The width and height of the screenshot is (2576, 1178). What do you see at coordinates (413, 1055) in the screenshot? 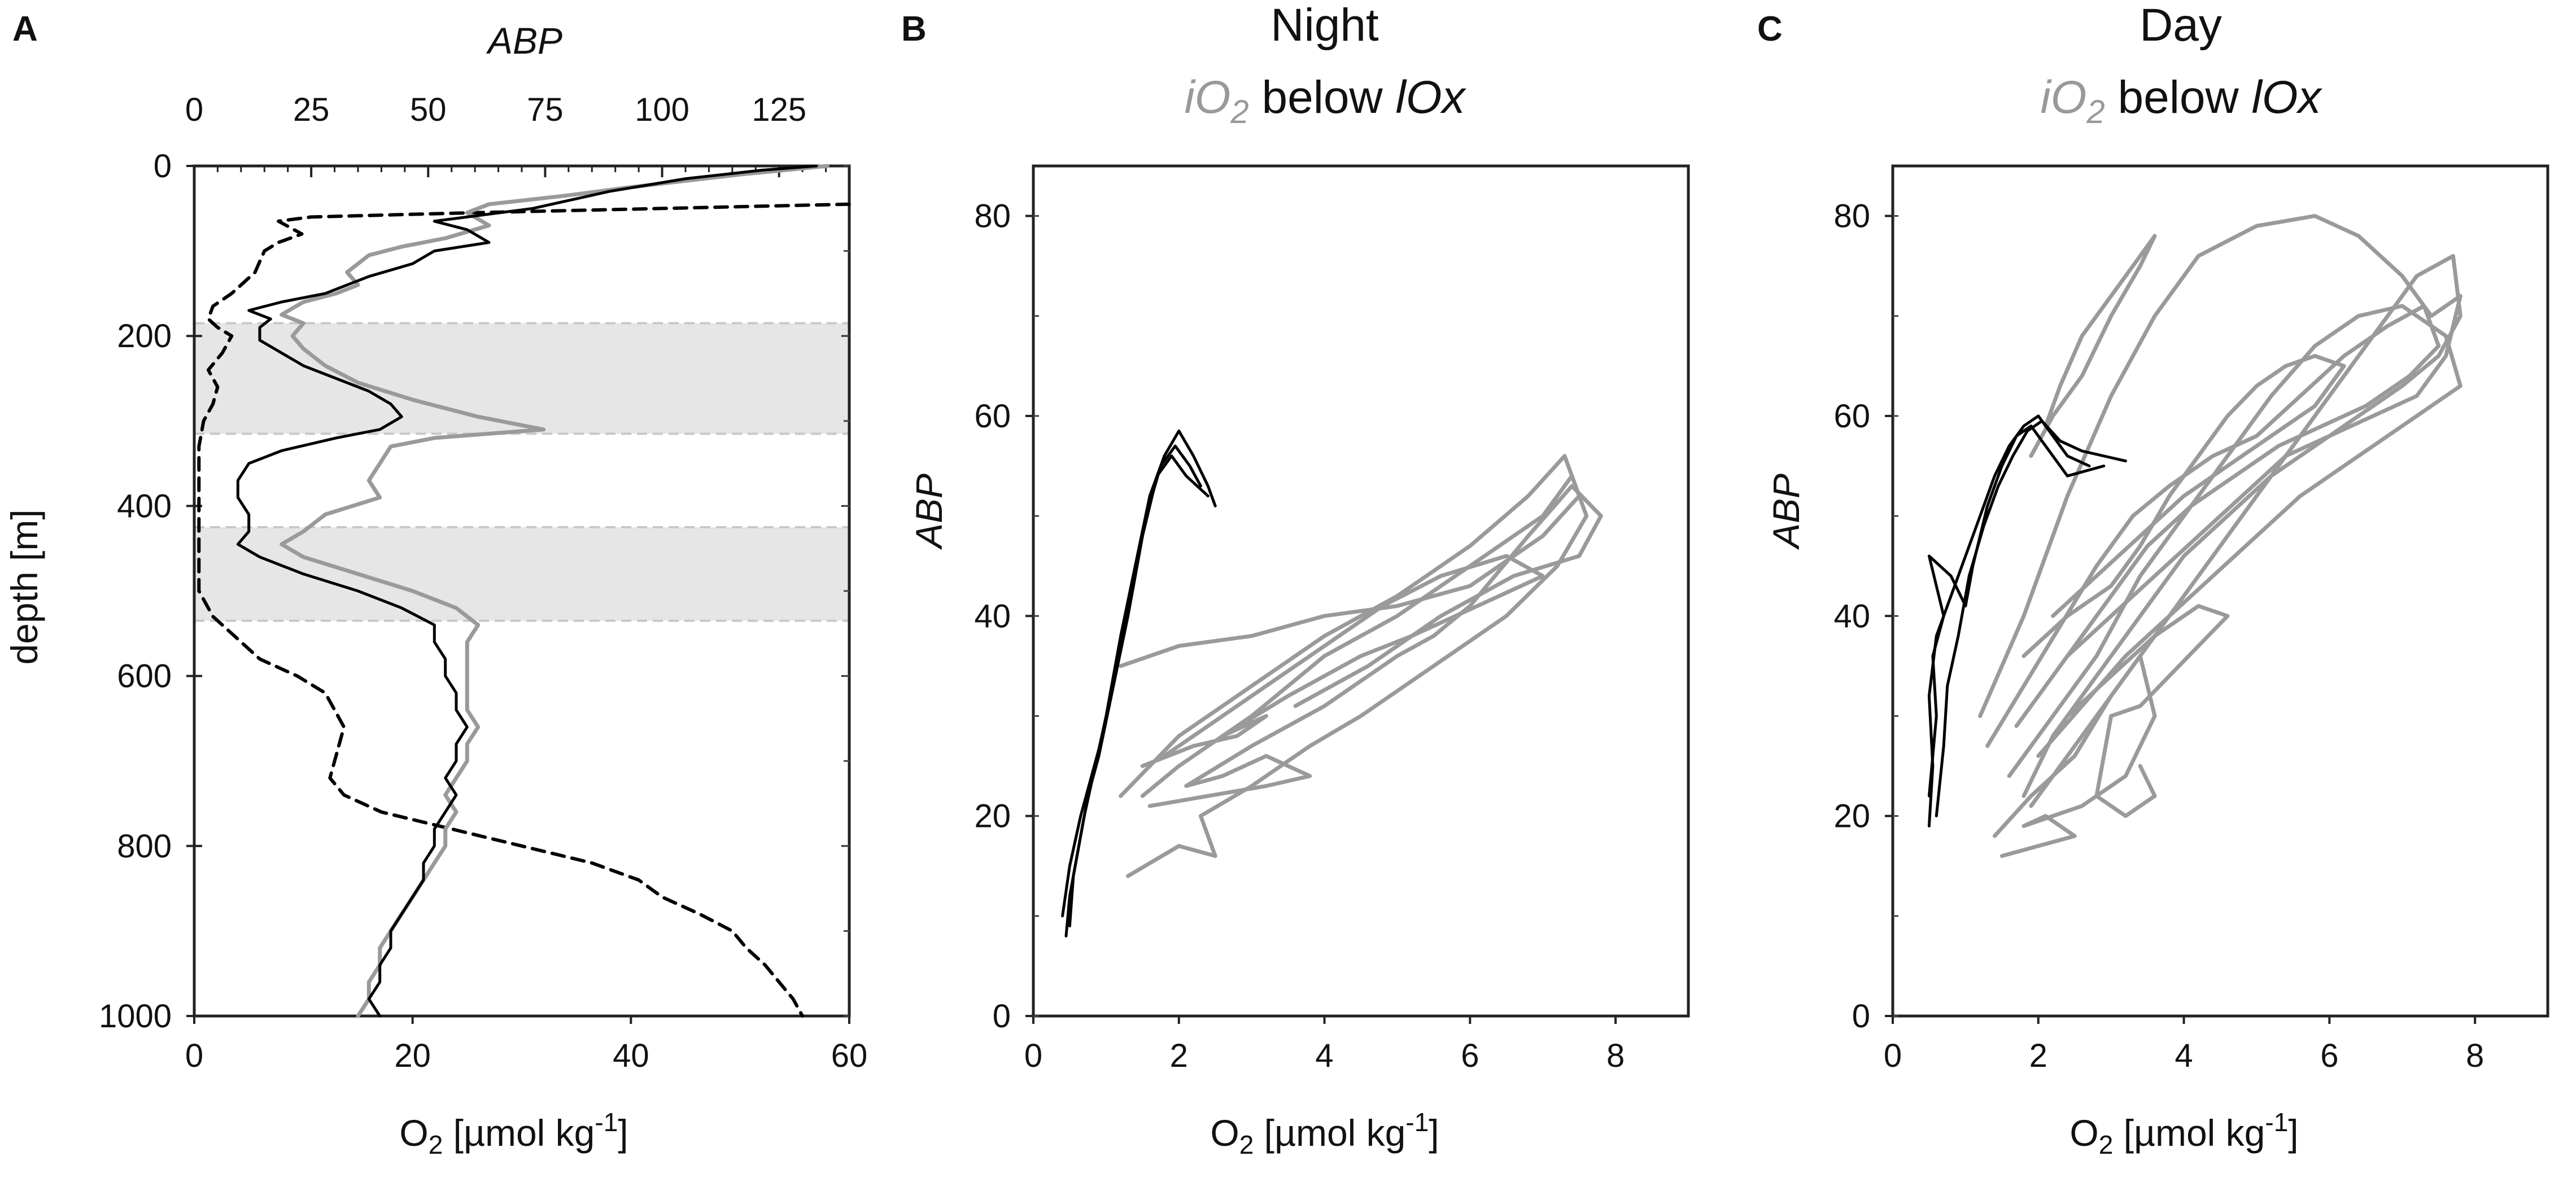
I see `x-tick-label: 20` at bounding box center [413, 1055].